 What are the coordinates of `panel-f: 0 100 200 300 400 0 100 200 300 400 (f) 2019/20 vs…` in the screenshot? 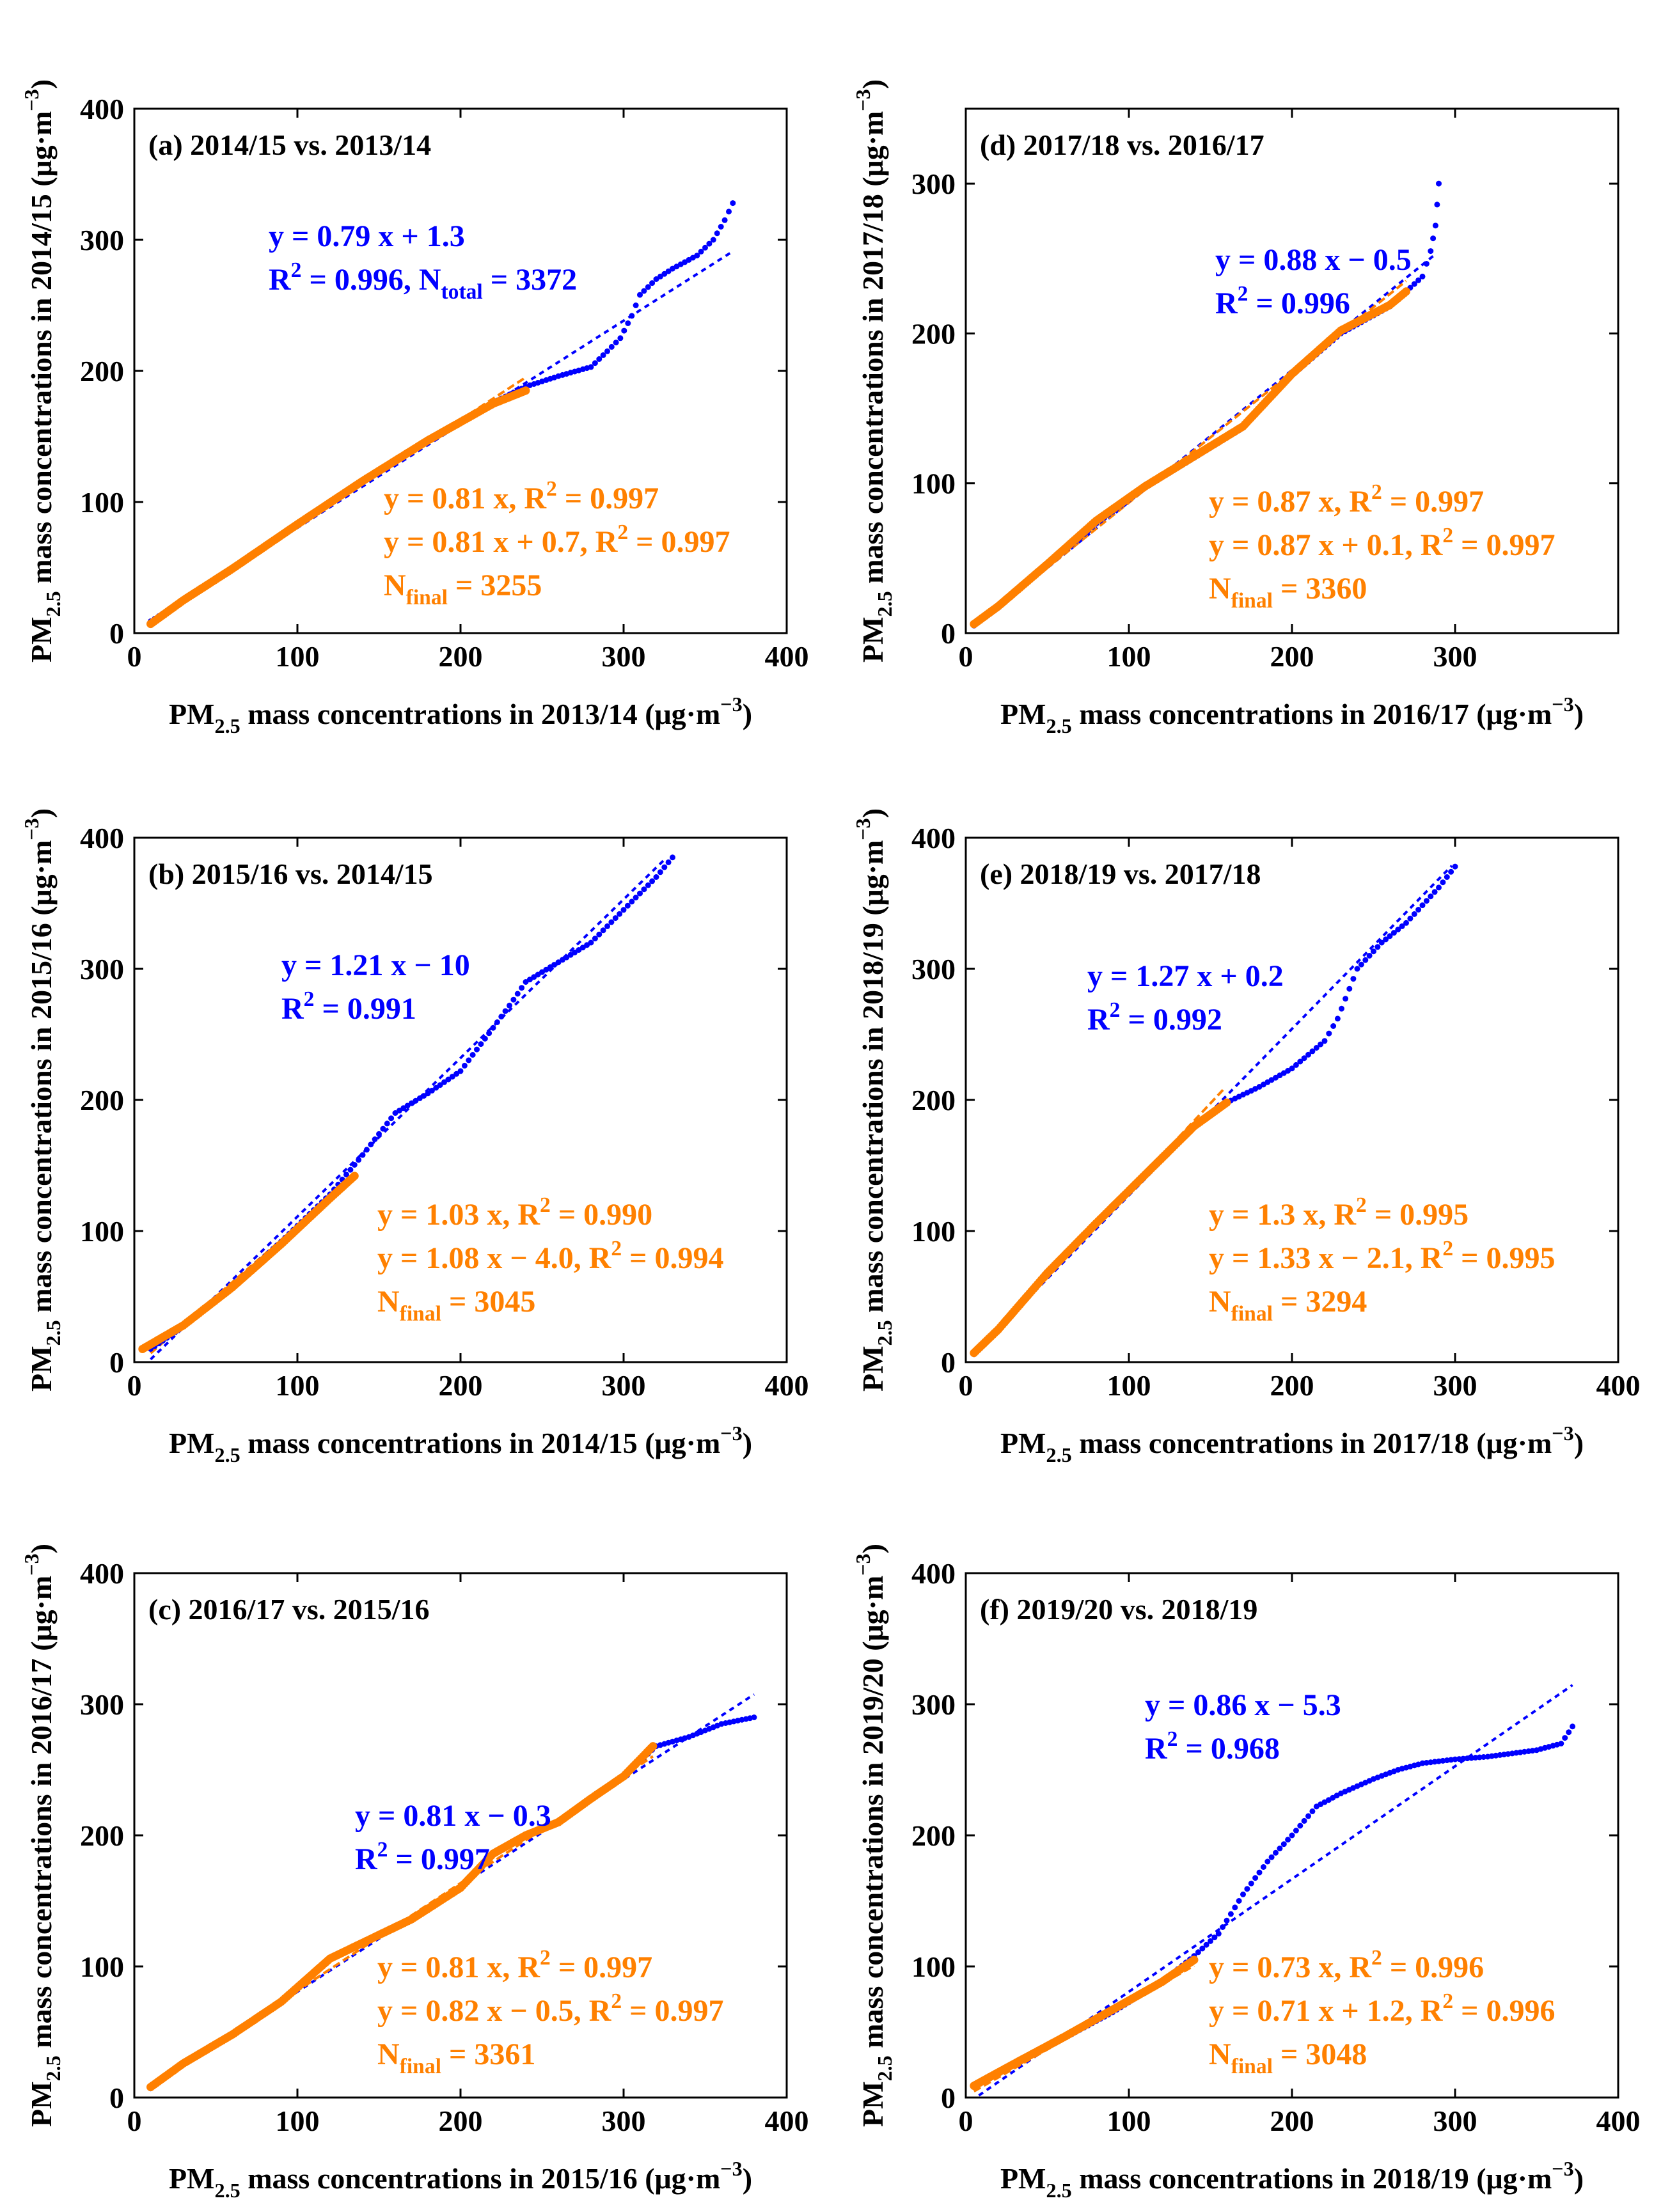 It's located at (1246, 1873).